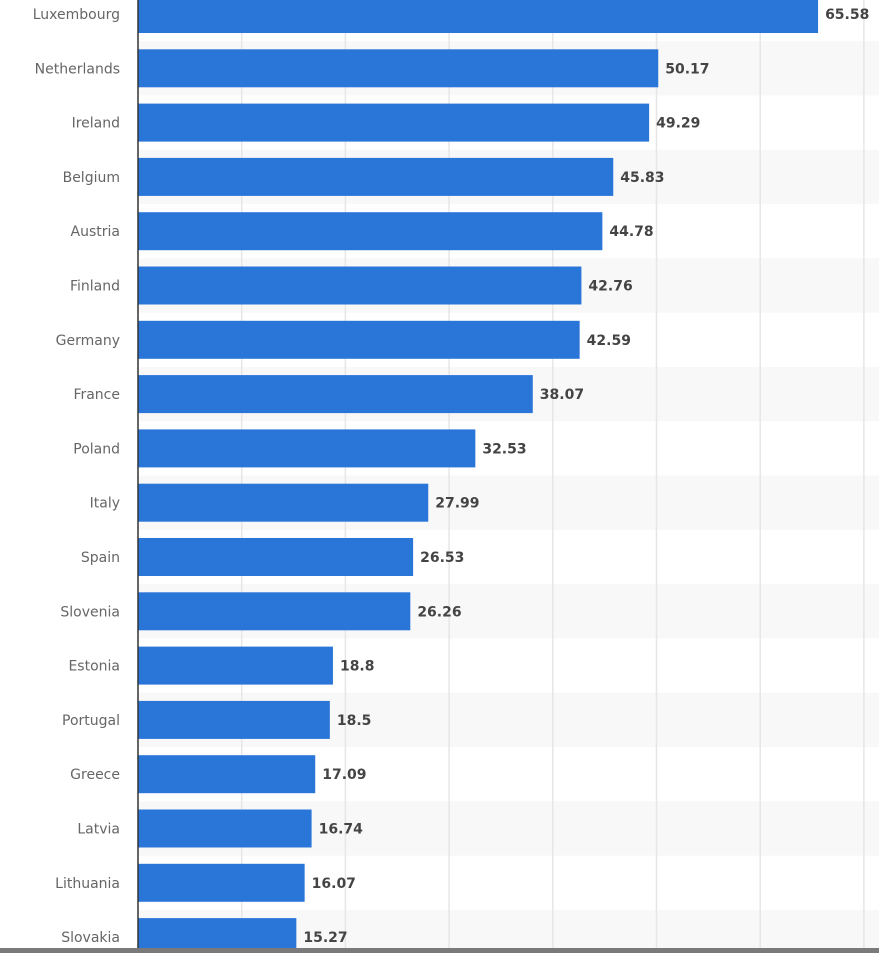  What do you see at coordinates (678, 124) in the screenshot?
I see `value-label: 49.29` at bounding box center [678, 124].